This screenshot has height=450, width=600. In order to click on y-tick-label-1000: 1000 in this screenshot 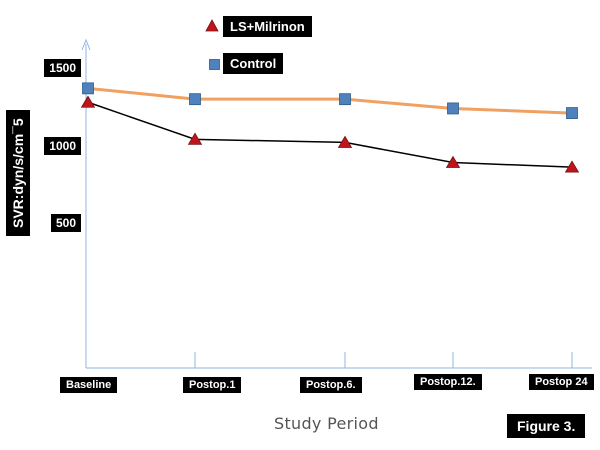, I will do `click(62, 145)`.